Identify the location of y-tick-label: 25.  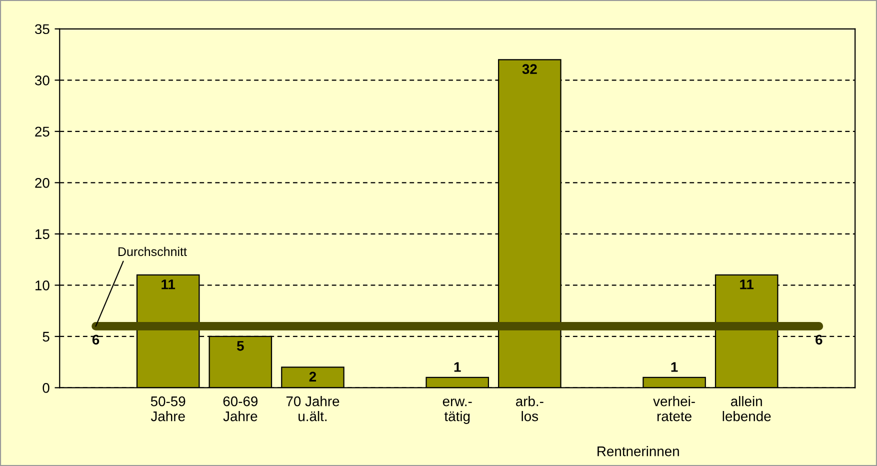
(42, 131).